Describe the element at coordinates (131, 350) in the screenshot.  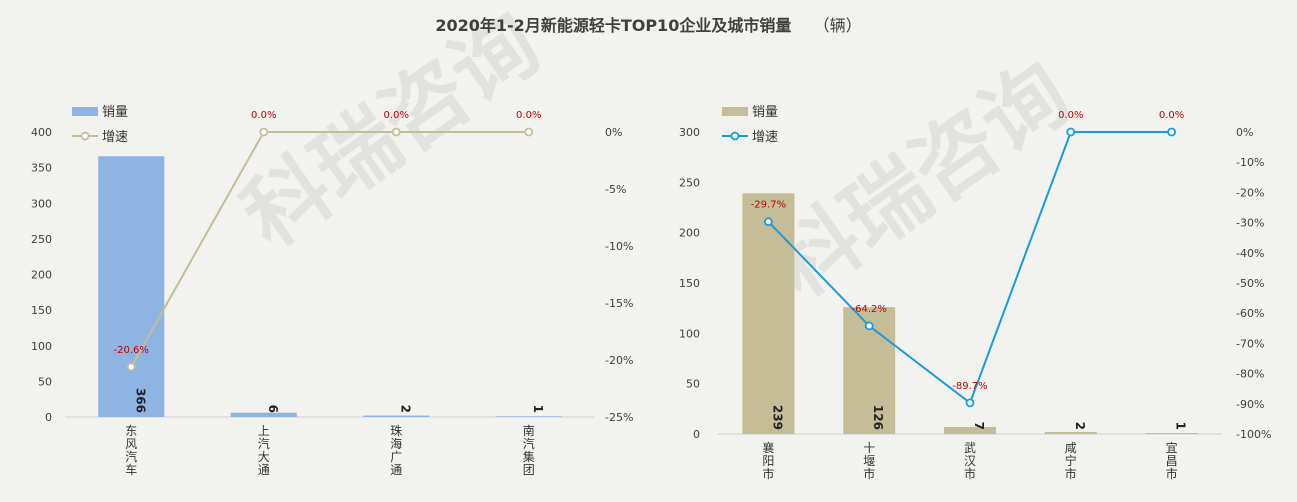
I see `left-growth-label: -20.6%` at that location.